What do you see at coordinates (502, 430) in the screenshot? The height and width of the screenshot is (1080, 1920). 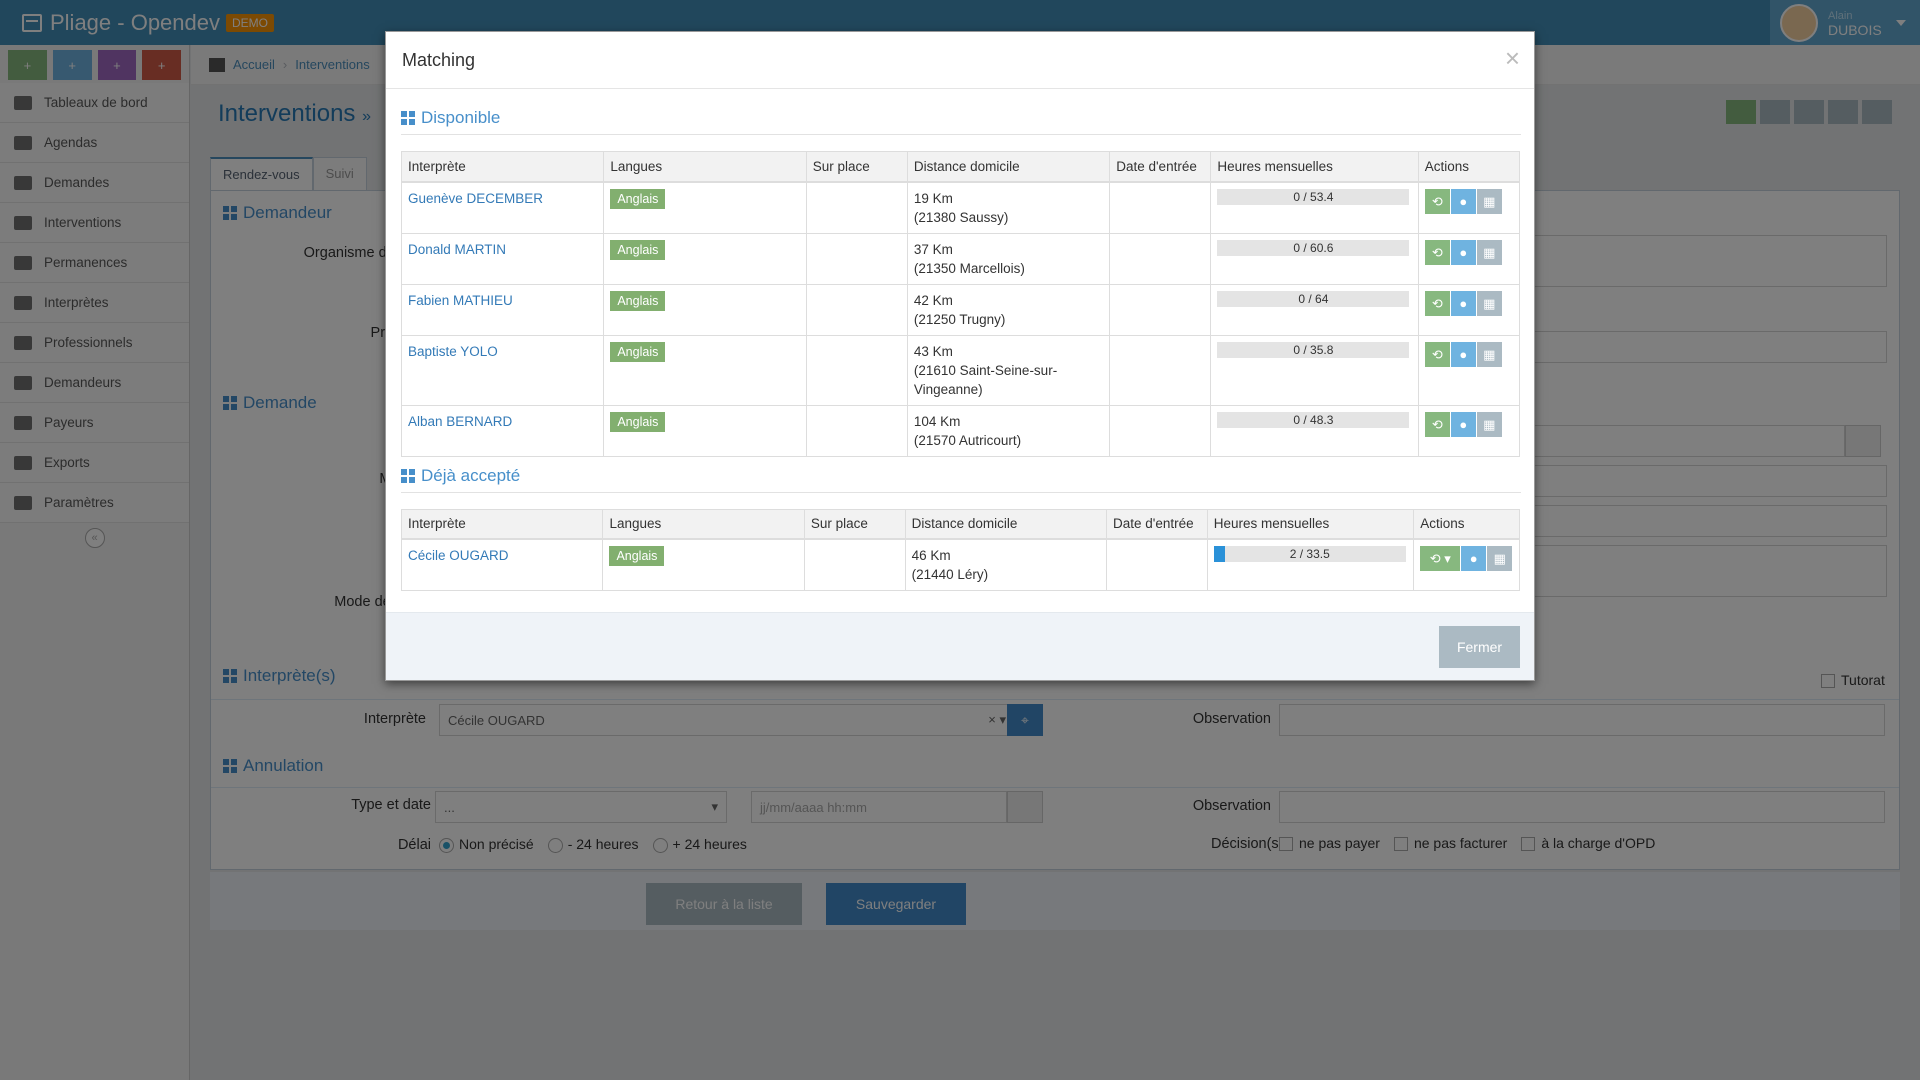 I see `cell-interprete: Alban BERNARD` at bounding box center [502, 430].